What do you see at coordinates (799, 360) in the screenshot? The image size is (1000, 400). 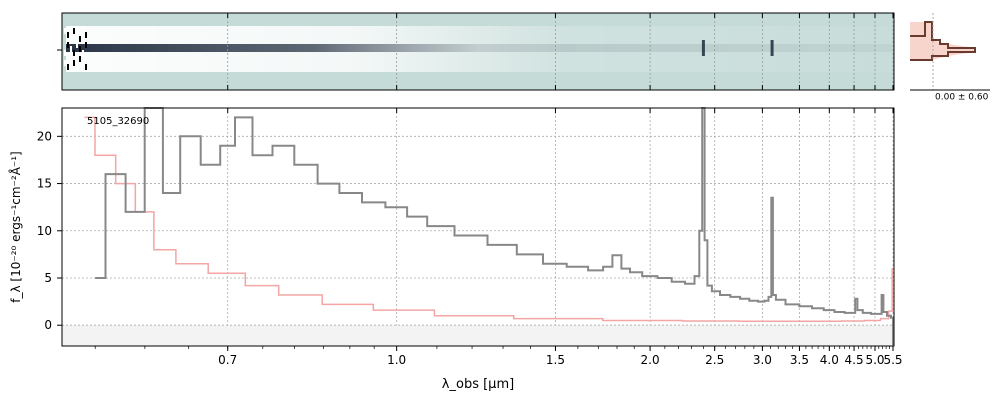 I see `x-tick-label-6: 3.5` at bounding box center [799, 360].